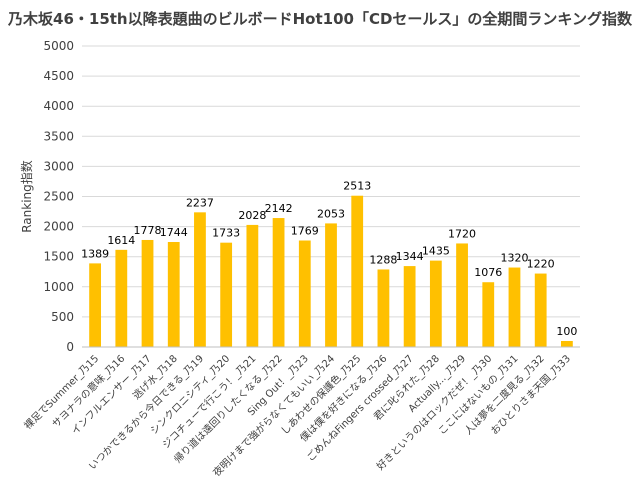  What do you see at coordinates (410, 256) in the screenshot?
I see `data-label: 1344` at bounding box center [410, 256].